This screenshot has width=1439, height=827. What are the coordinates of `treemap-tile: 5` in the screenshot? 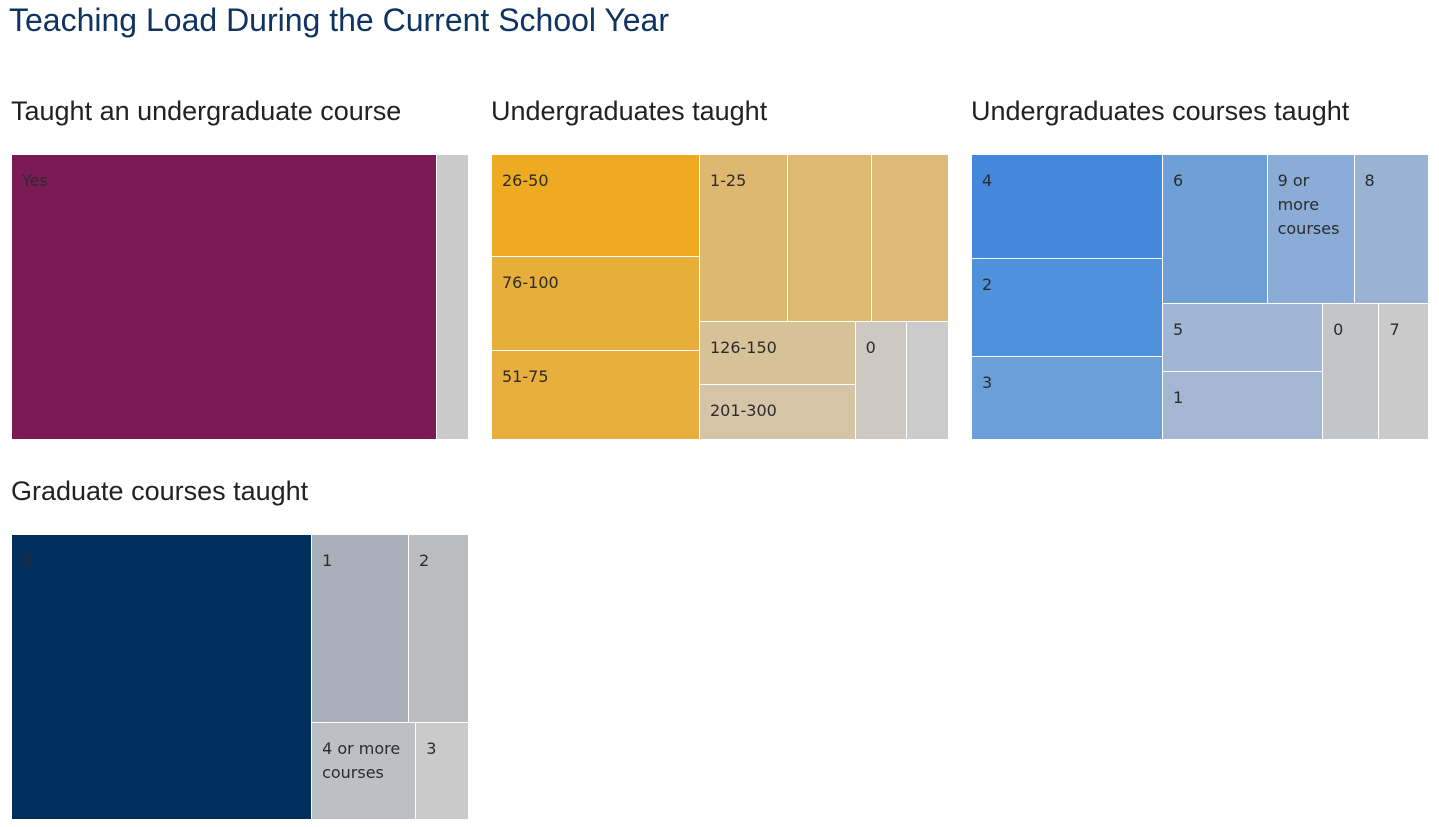 It's located at (1242, 337).